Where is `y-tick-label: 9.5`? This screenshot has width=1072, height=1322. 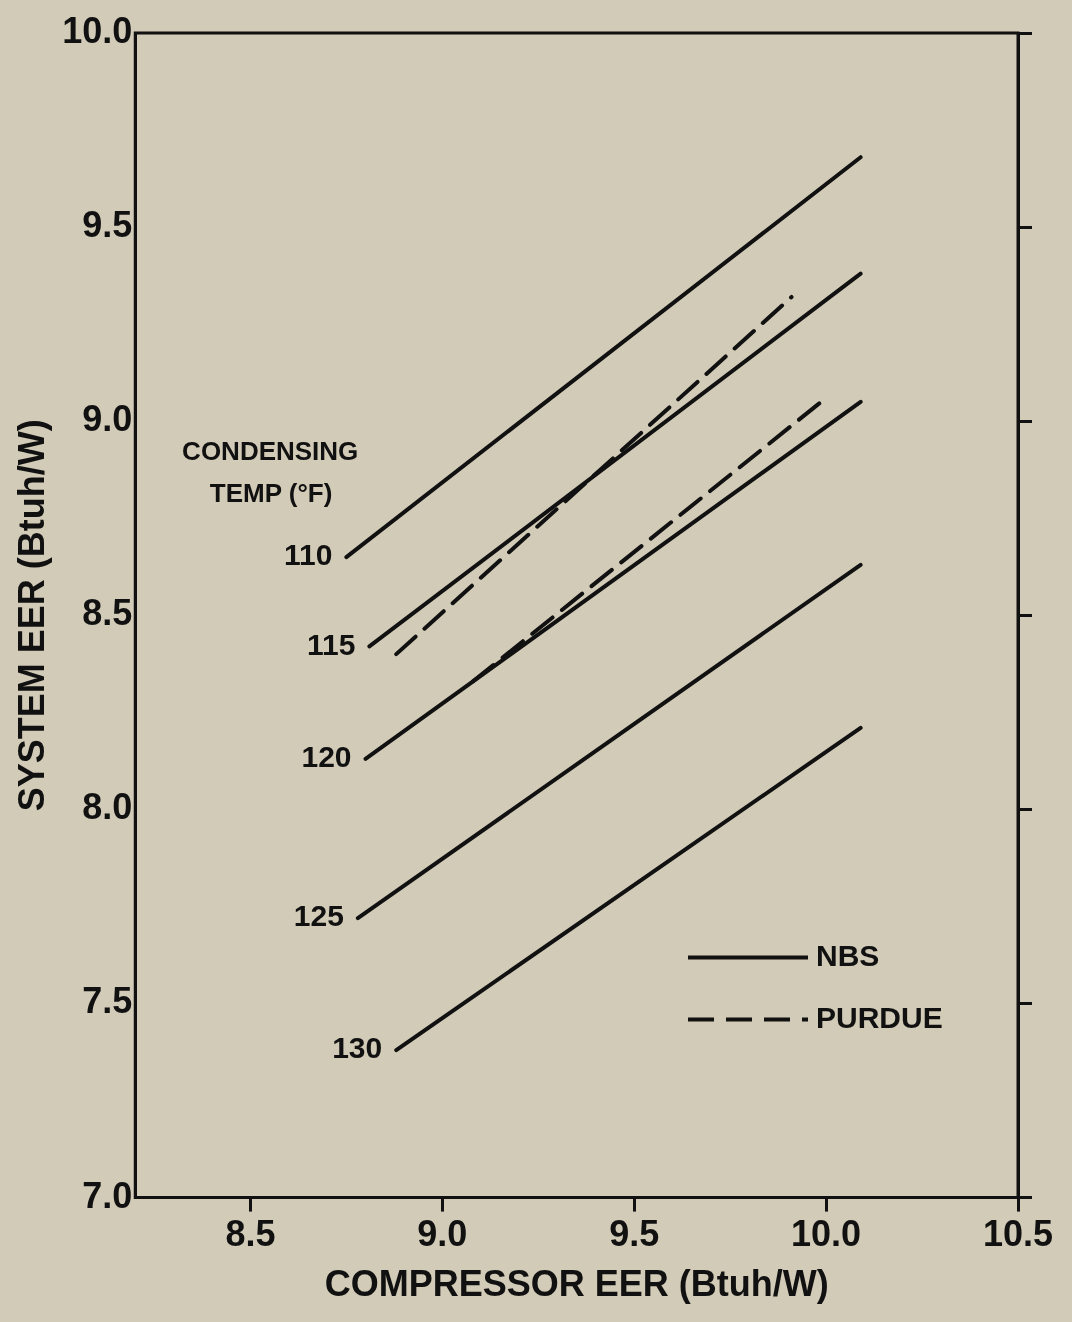
y-tick-label: 9.5 is located at coordinates (107, 225).